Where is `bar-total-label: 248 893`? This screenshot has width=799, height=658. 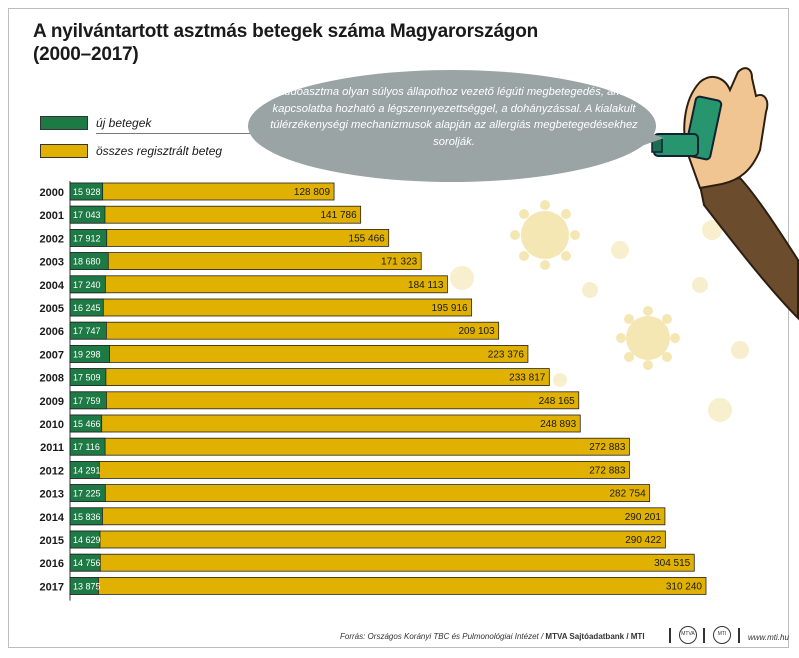
bar-total-label: 248 893 is located at coordinates (558, 424).